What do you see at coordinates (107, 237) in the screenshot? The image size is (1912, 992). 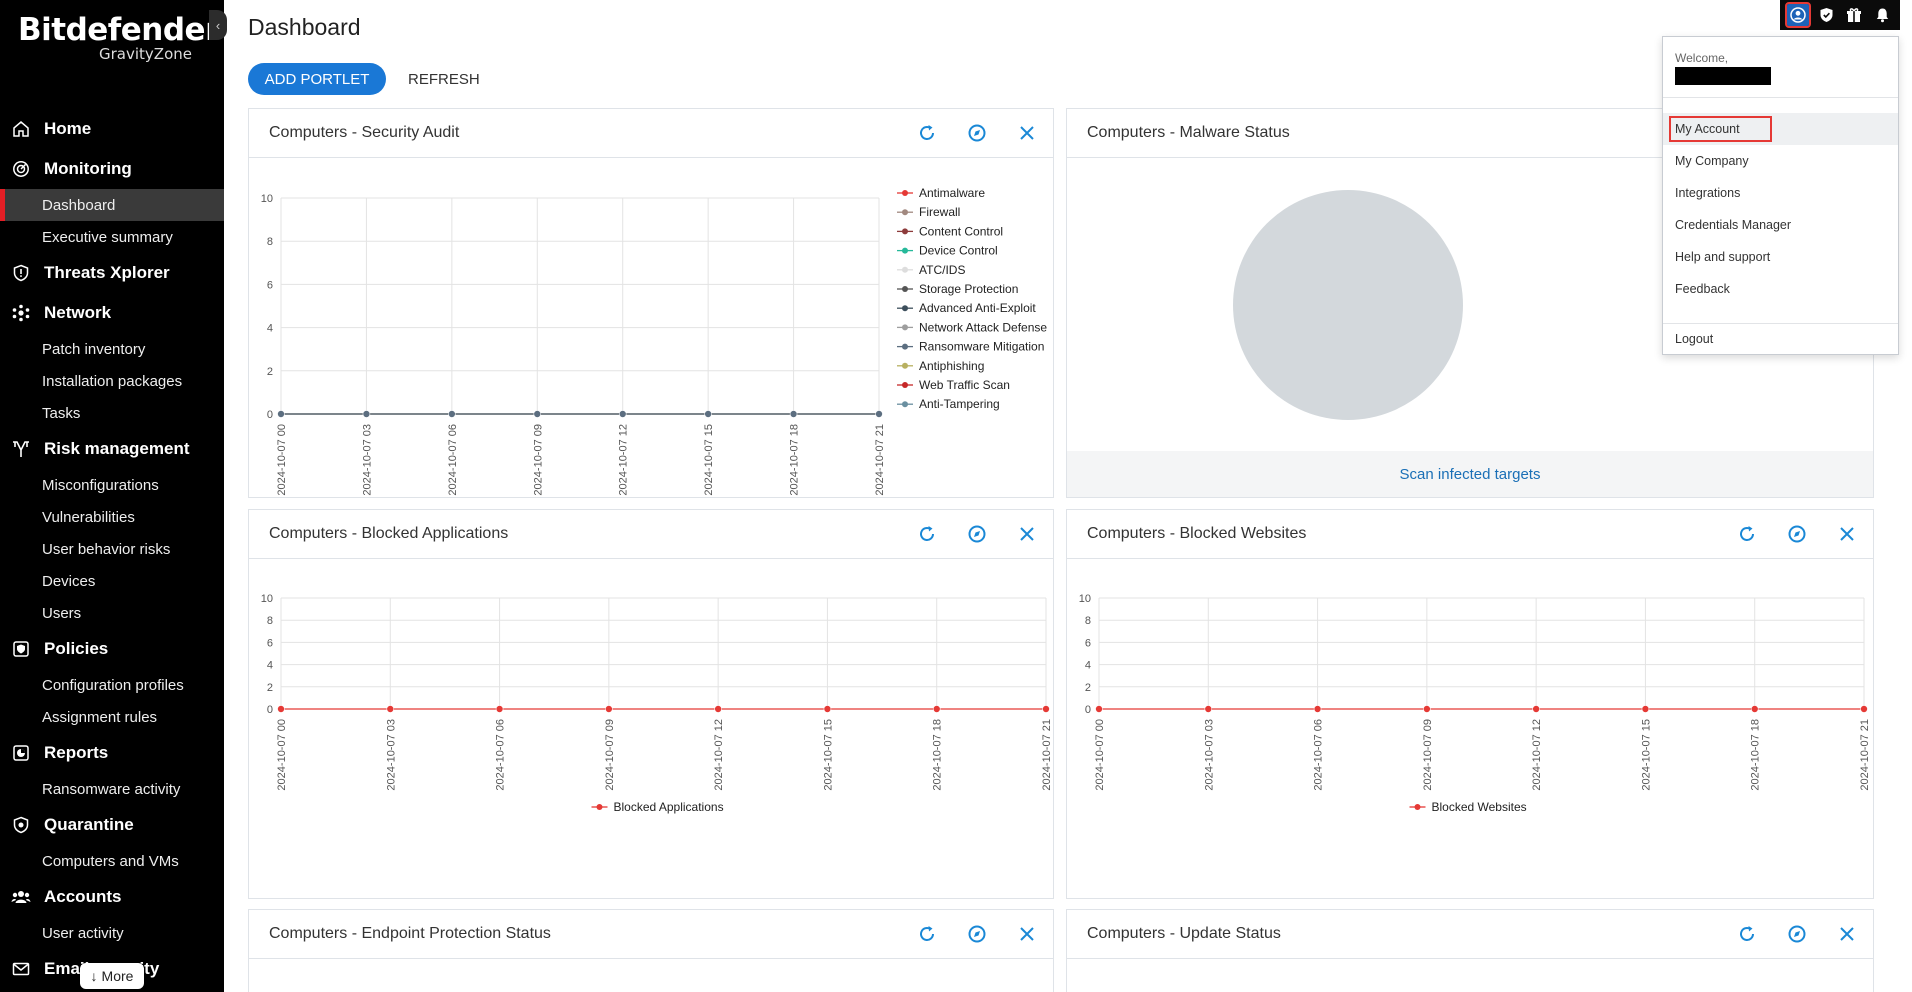 I see `sidebar-item-executive-summary: Executive summary` at bounding box center [107, 237].